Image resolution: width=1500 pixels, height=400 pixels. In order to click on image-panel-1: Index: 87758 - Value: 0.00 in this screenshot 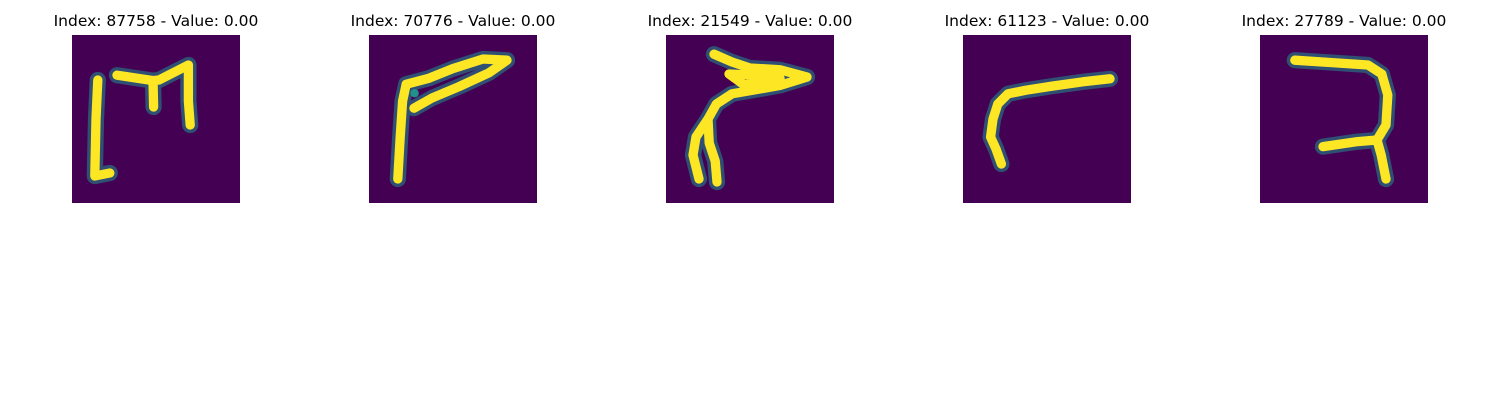, I will do `click(156, 105)`.